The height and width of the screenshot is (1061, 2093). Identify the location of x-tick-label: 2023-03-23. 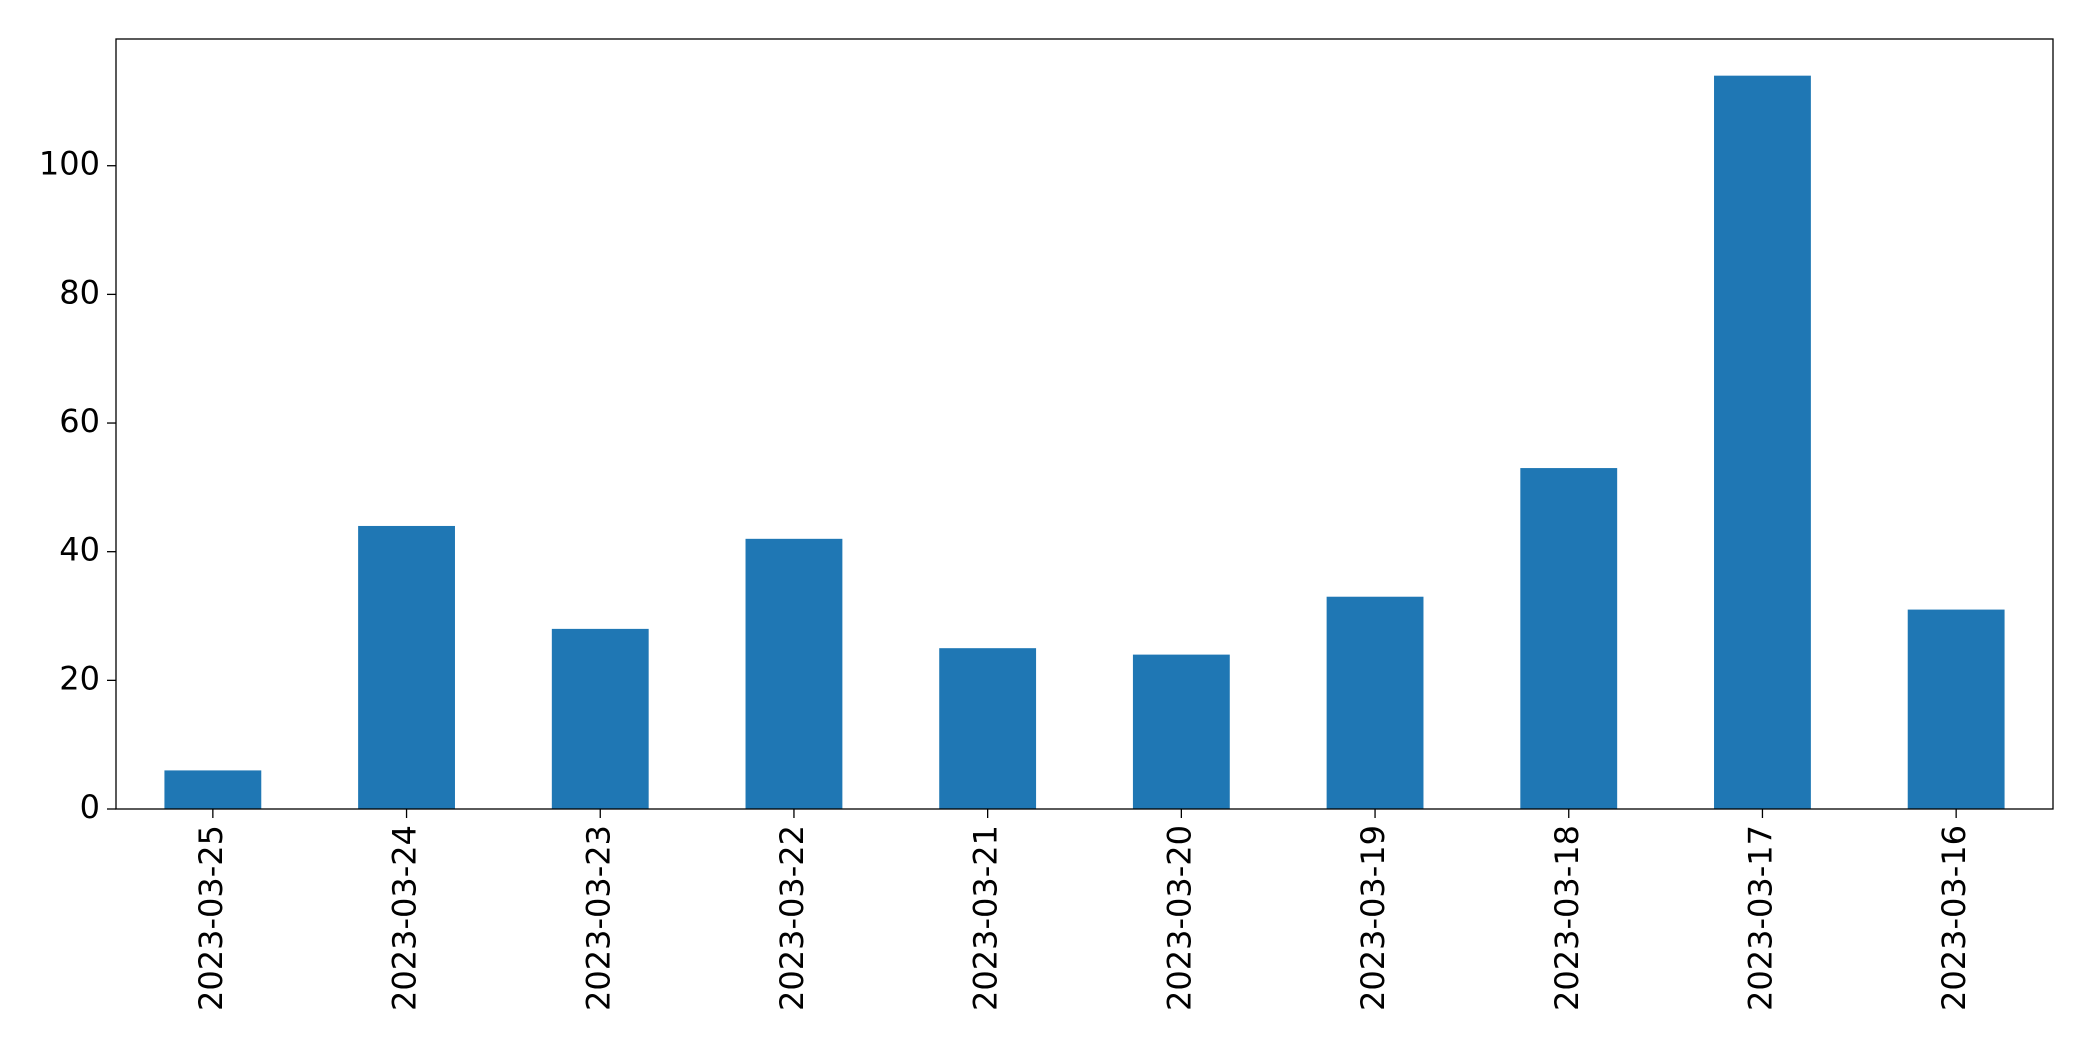
(598, 918).